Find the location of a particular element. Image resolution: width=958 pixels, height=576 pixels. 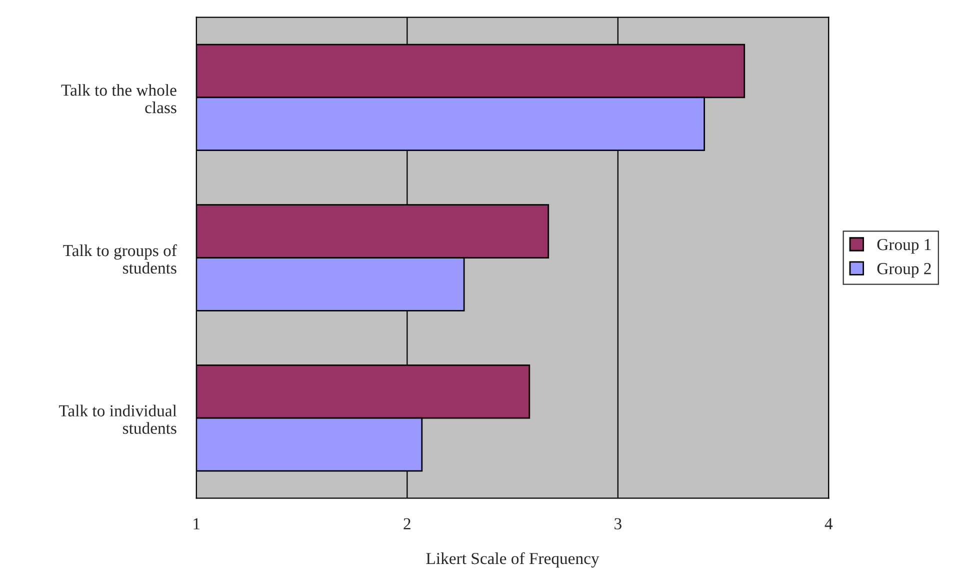

legend-label: Group 1 is located at coordinates (904, 246).